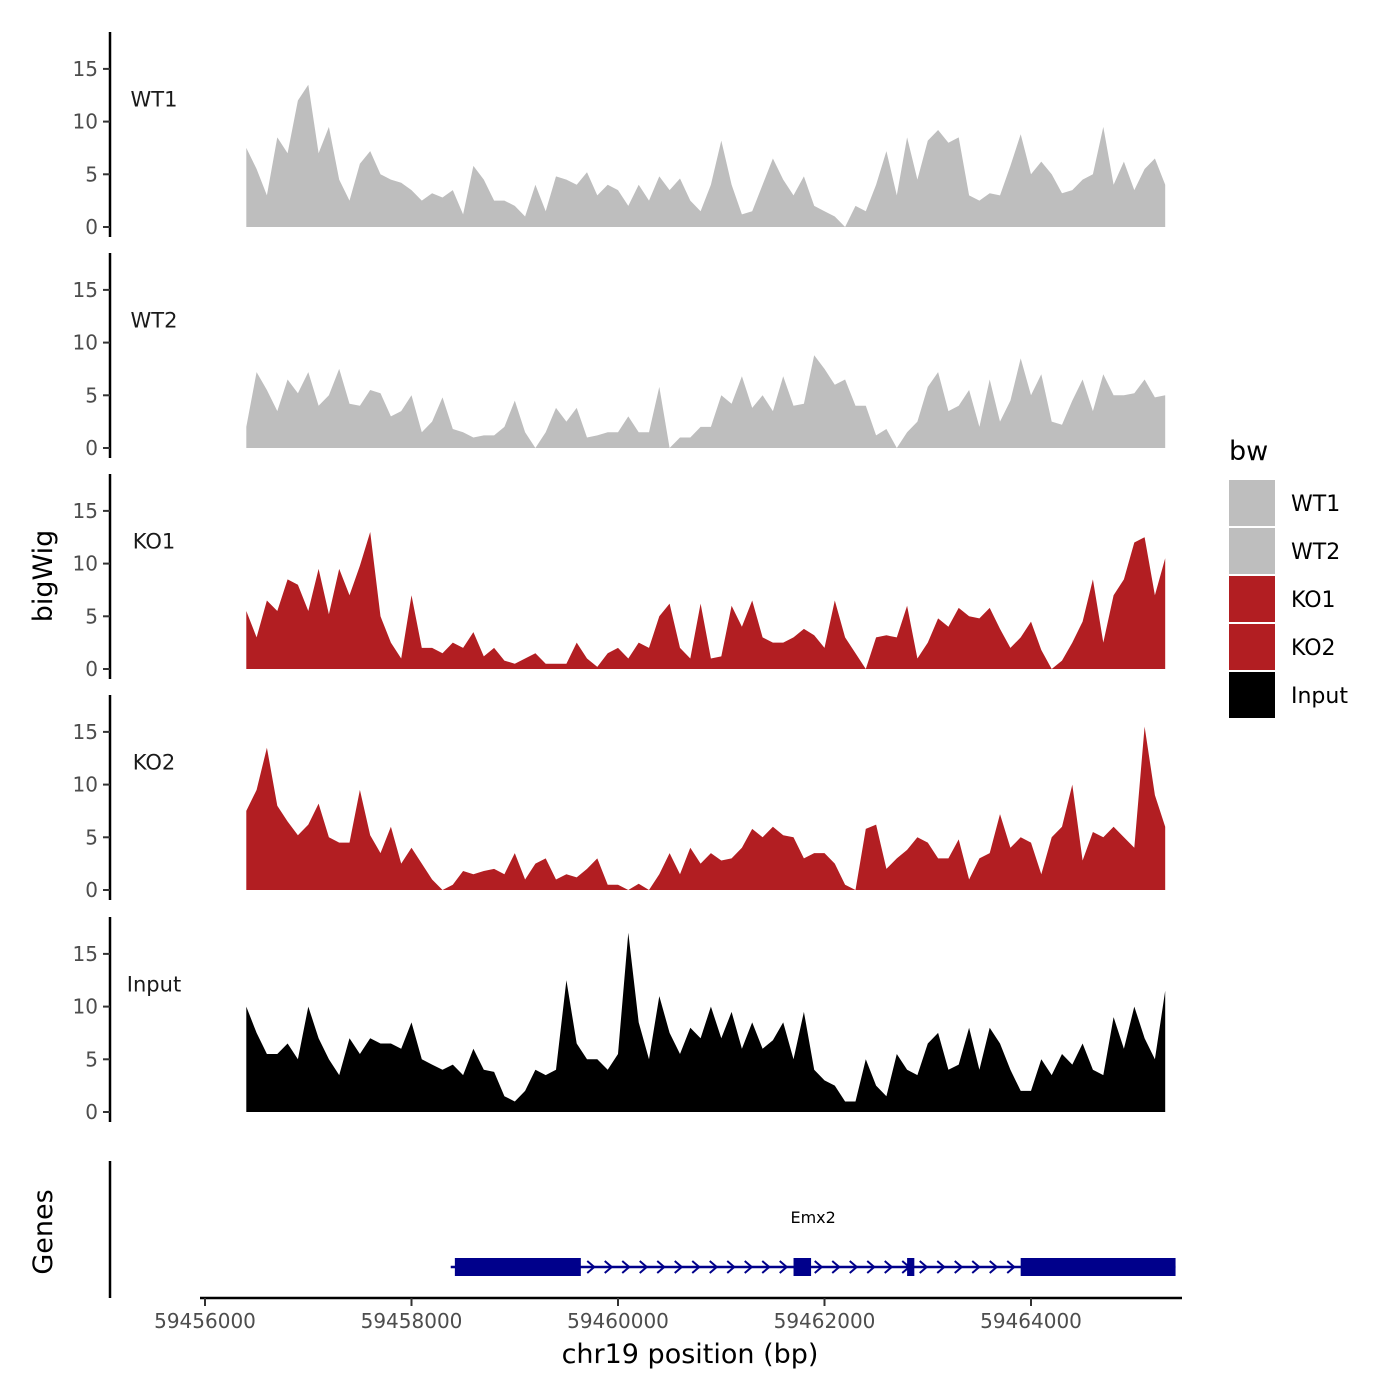 Image resolution: width=1400 pixels, height=1400 pixels. Describe the element at coordinates (154, 321) in the screenshot. I see `track-label: WT2` at that location.